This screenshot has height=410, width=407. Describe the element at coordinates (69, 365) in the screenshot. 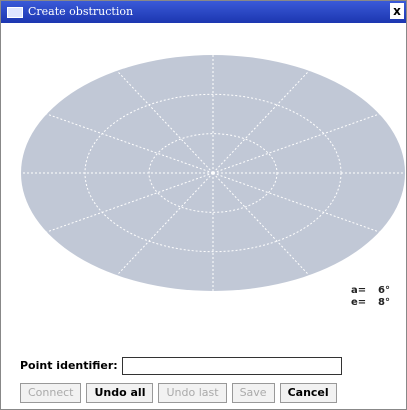

I see `field-label: Point identifier:` at that location.